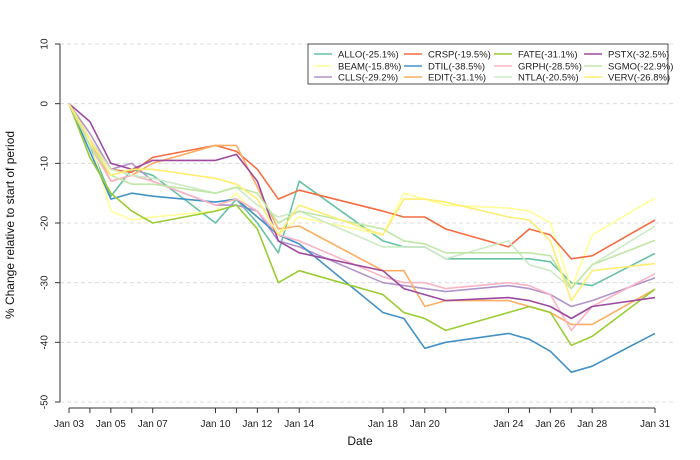  What do you see at coordinates (153, 424) in the screenshot?
I see `x-tick-label: Jan 07` at bounding box center [153, 424].